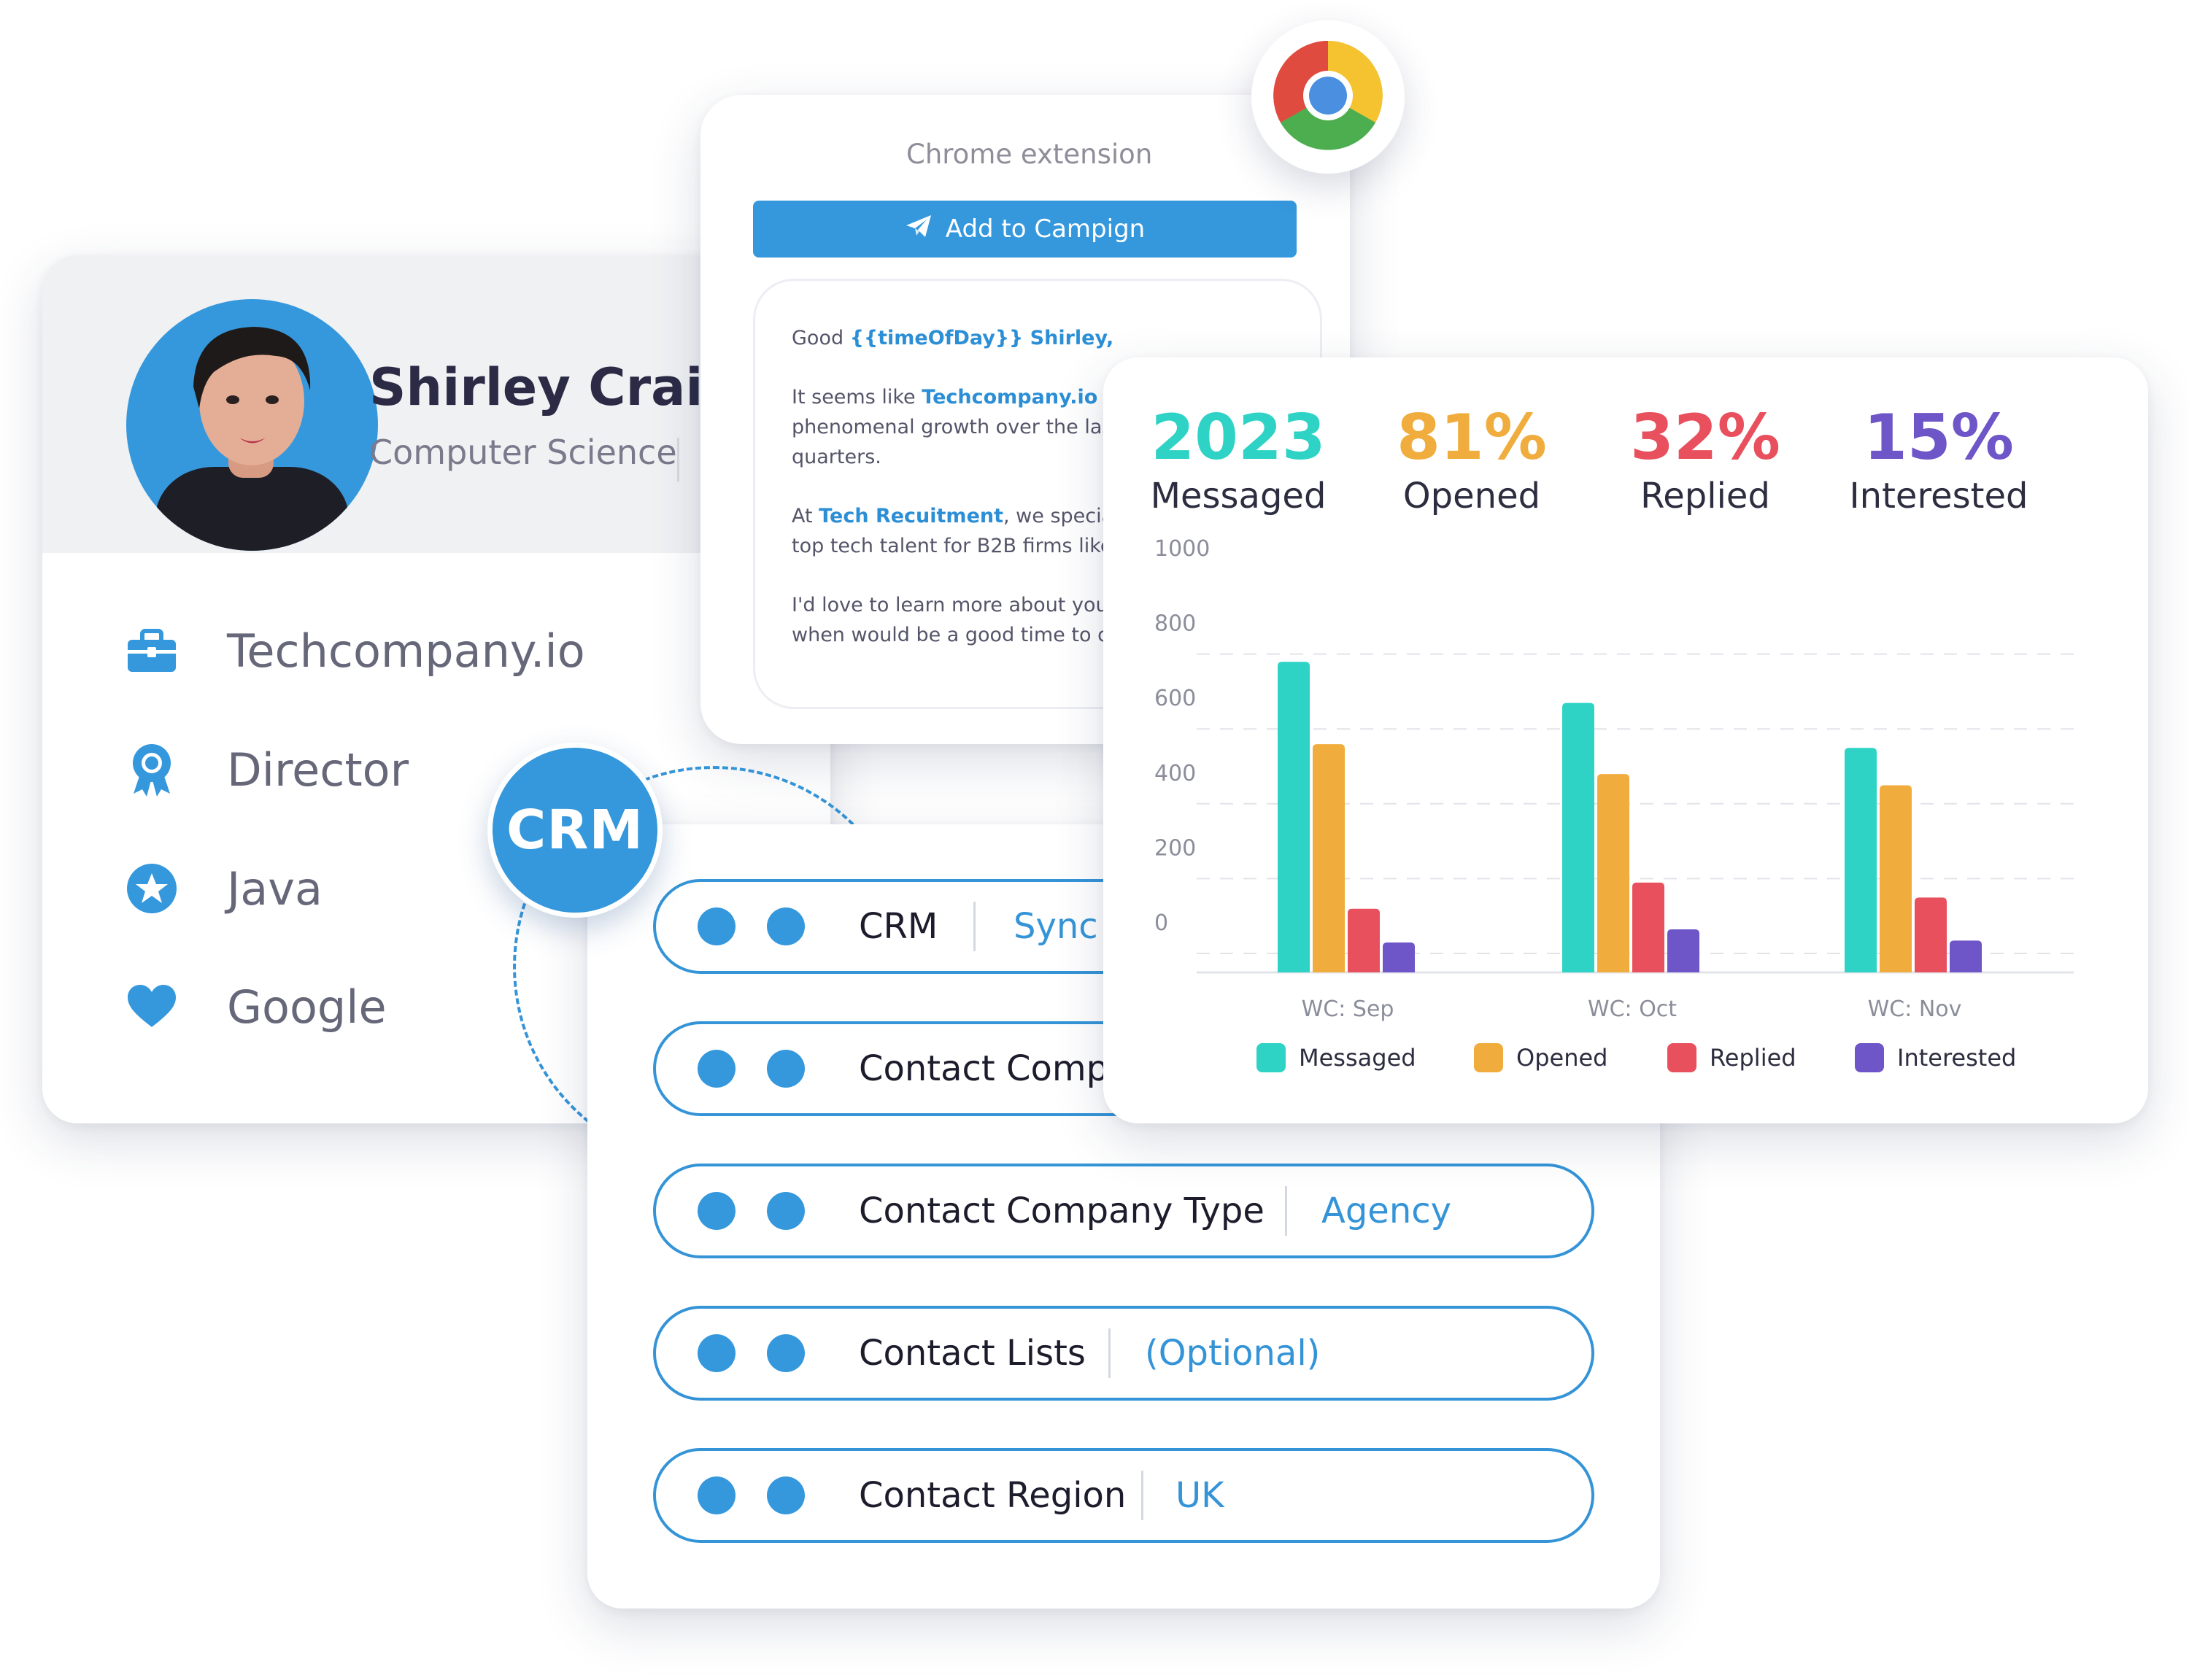  I want to click on stat-interested: 15% Interested, so click(1938, 459).